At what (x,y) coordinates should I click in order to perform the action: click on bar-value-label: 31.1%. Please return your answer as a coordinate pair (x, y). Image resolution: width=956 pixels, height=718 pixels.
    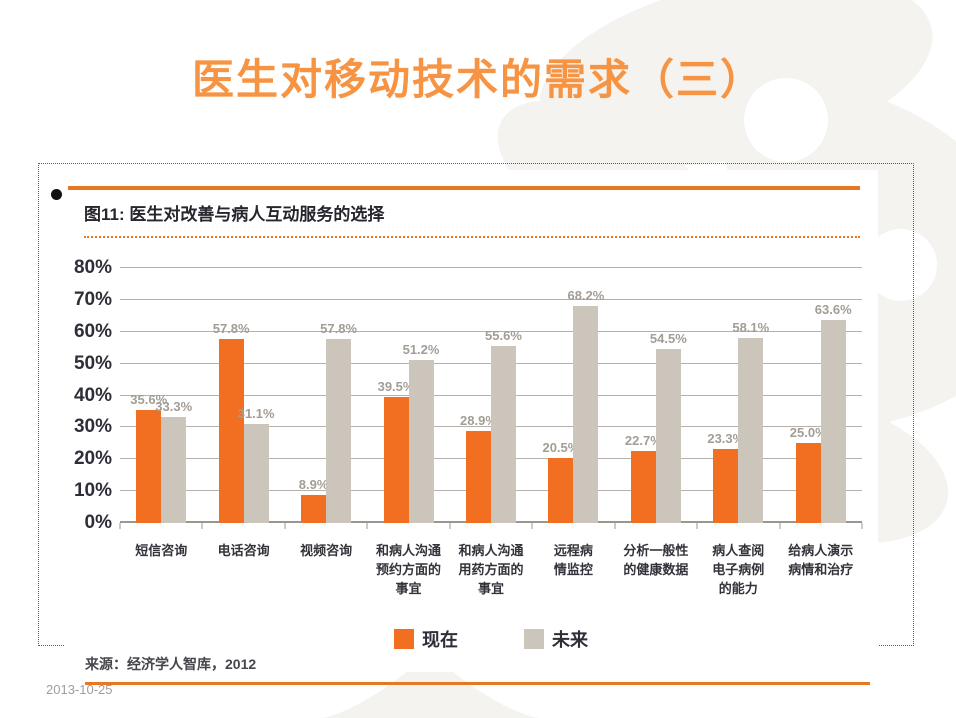
    Looking at the image, I should click on (256, 413).